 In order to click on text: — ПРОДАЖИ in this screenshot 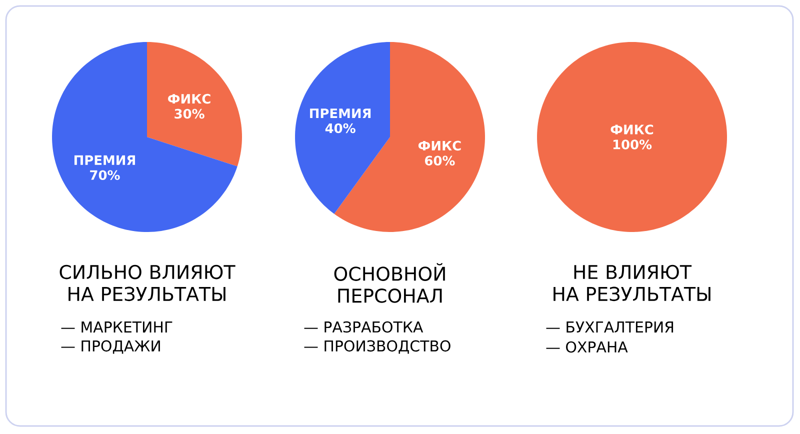, I will do `click(110, 347)`.